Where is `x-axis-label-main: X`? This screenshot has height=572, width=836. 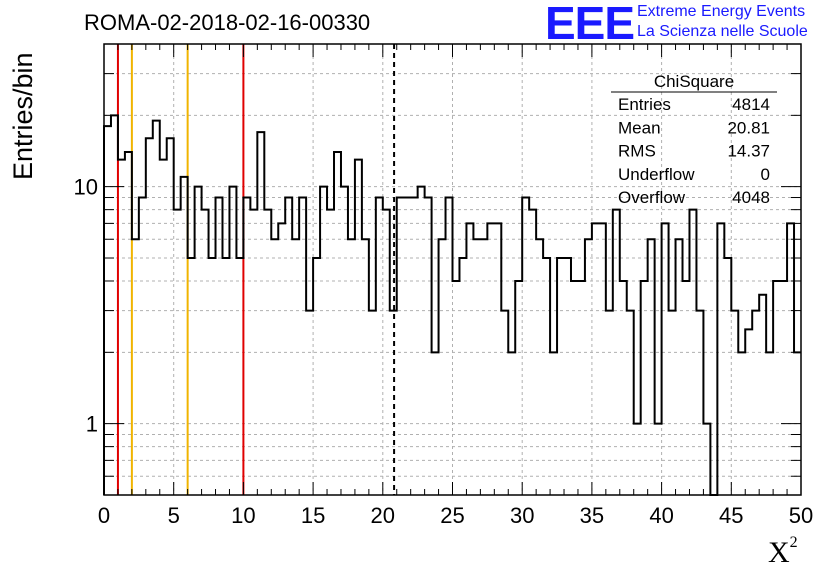 x-axis-label-main: X is located at coordinates (779, 552).